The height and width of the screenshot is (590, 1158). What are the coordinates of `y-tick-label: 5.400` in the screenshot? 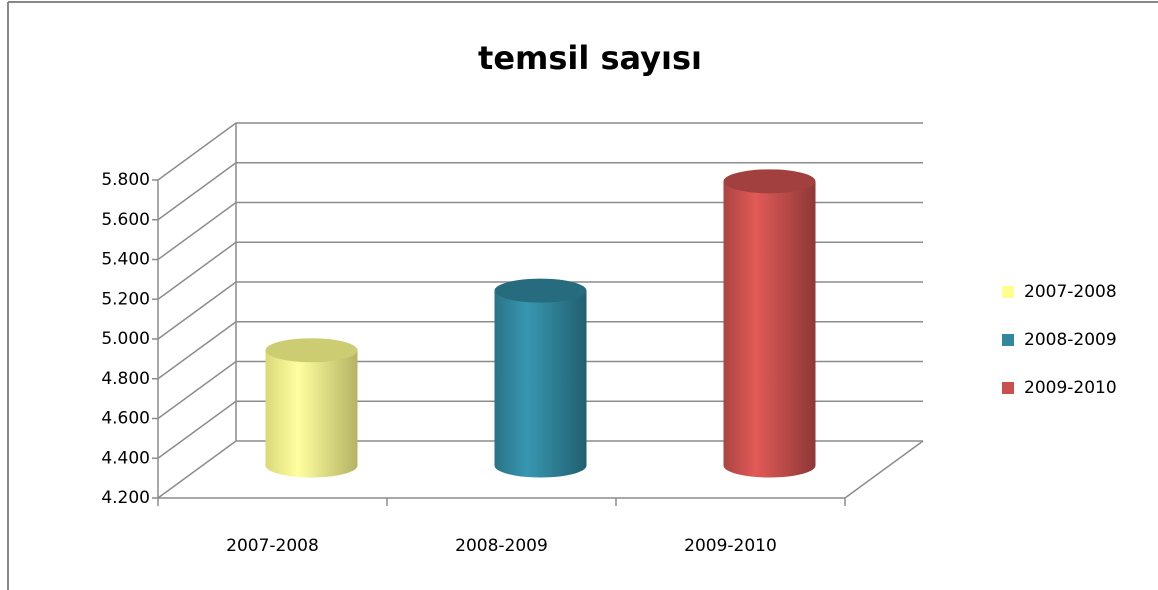 It's located at (125, 260).